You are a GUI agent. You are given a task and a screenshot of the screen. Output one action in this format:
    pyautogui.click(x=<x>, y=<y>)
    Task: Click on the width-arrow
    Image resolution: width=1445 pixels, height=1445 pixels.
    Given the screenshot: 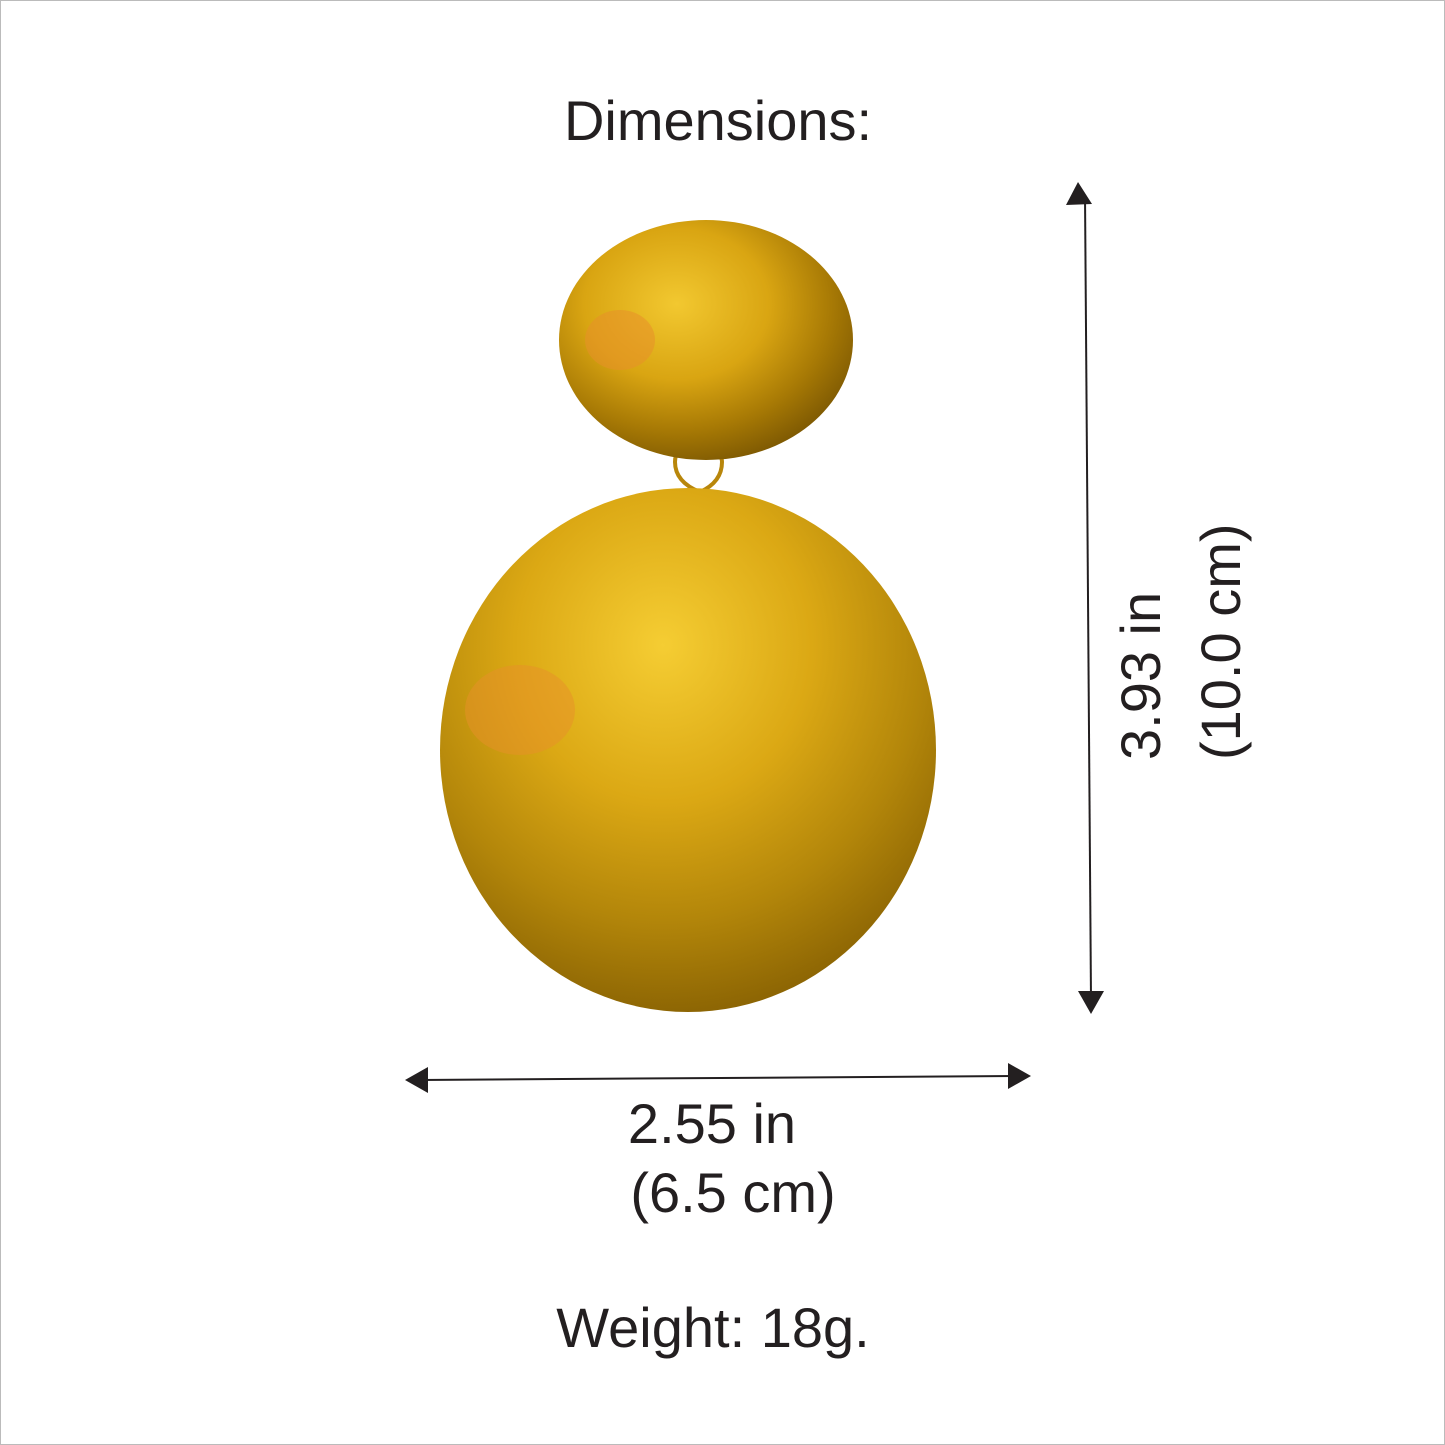 What is the action you would take?
    pyautogui.click(x=718, y=1078)
    